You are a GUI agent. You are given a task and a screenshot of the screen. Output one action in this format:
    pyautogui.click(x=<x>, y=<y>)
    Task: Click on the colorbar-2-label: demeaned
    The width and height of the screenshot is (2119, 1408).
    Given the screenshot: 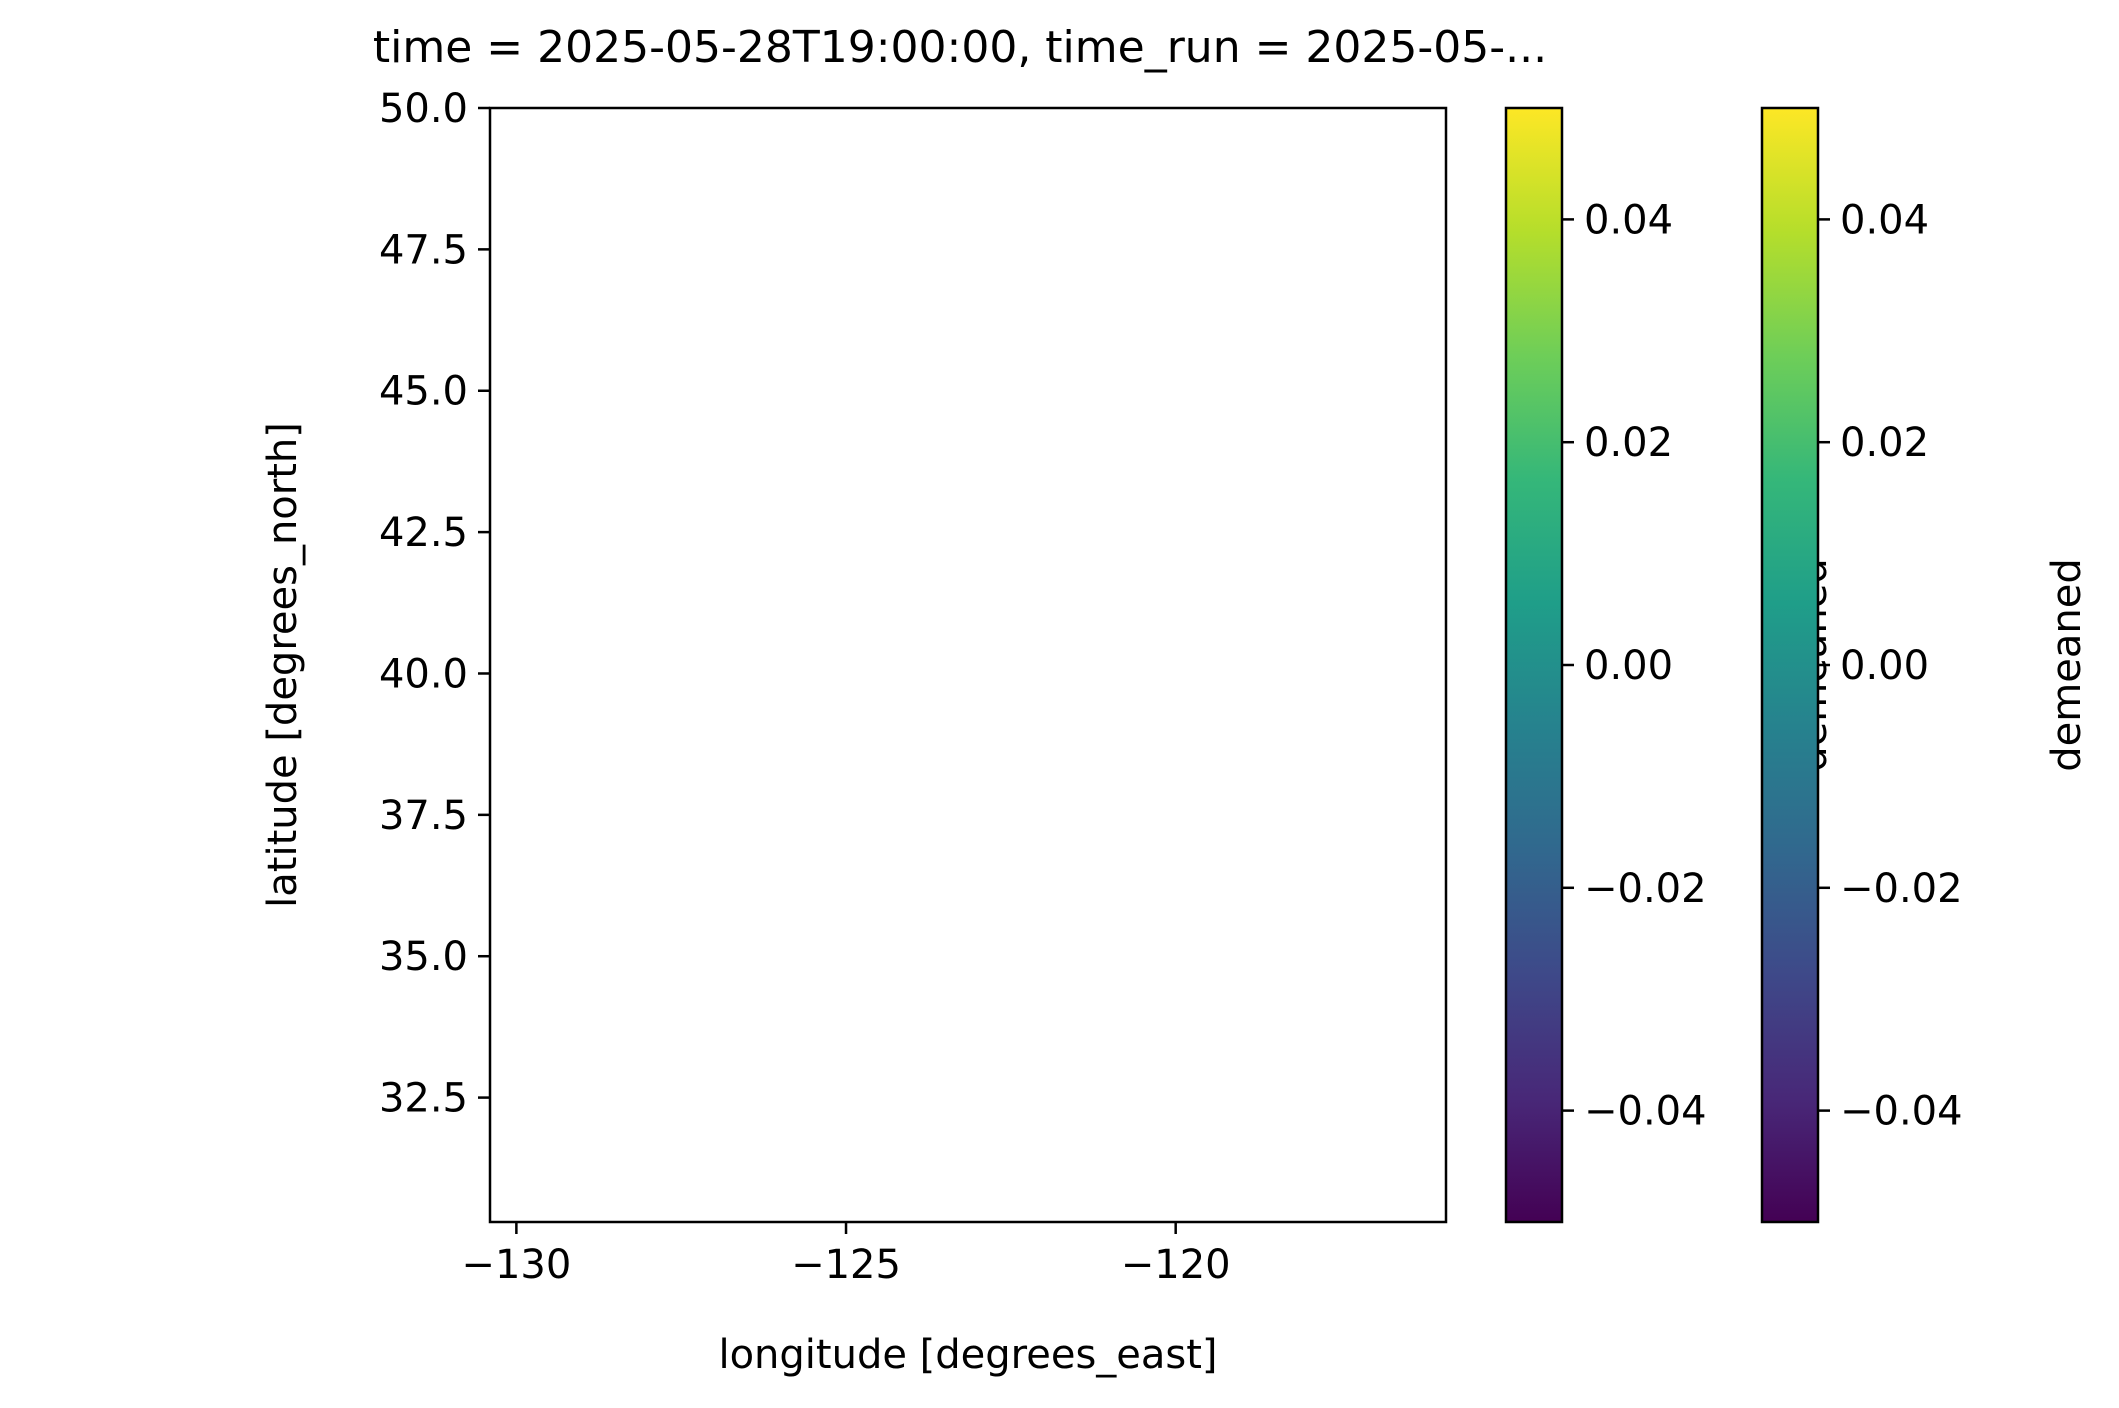 What is the action you would take?
    pyautogui.click(x=2067, y=664)
    